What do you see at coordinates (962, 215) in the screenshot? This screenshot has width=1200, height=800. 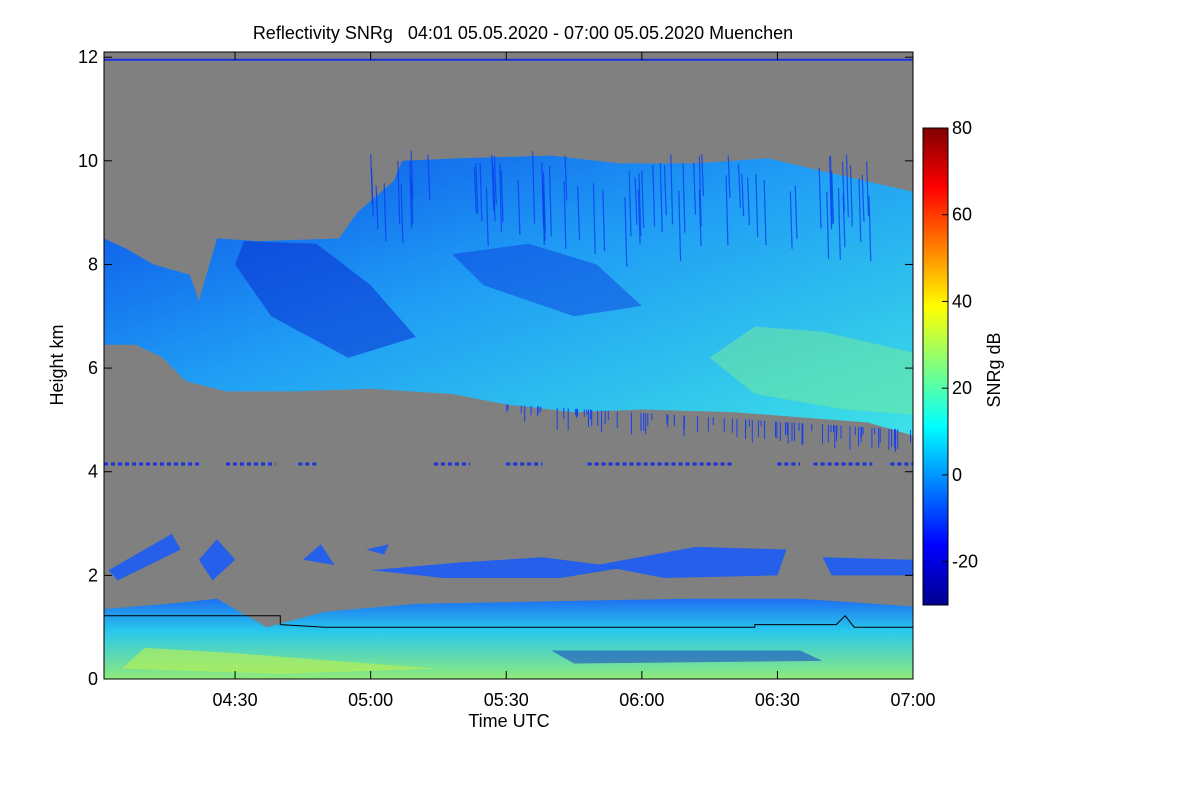 I see `colorbar-tick-label: 60` at bounding box center [962, 215].